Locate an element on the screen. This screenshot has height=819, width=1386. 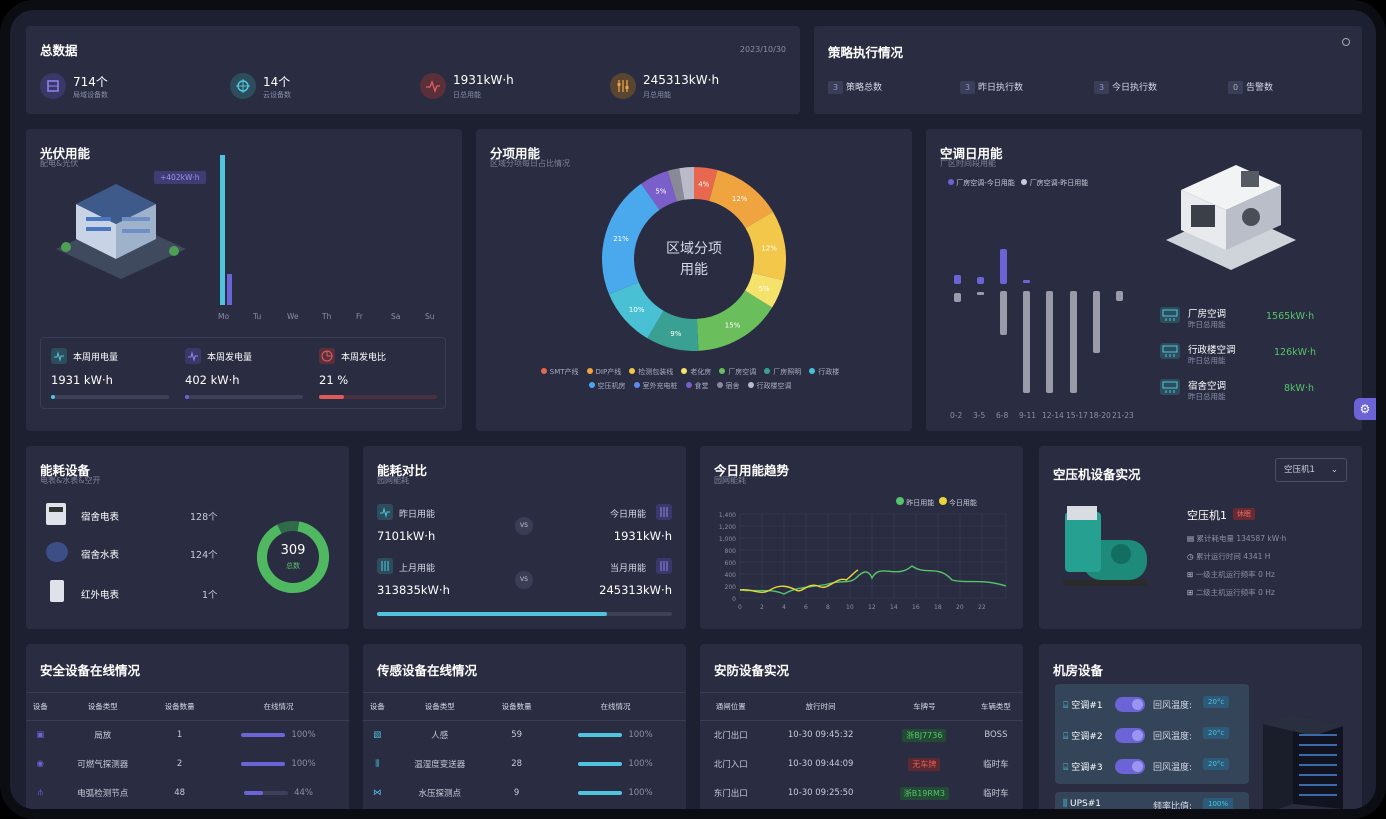
donut-slice-label: 5% is located at coordinates (660, 192).